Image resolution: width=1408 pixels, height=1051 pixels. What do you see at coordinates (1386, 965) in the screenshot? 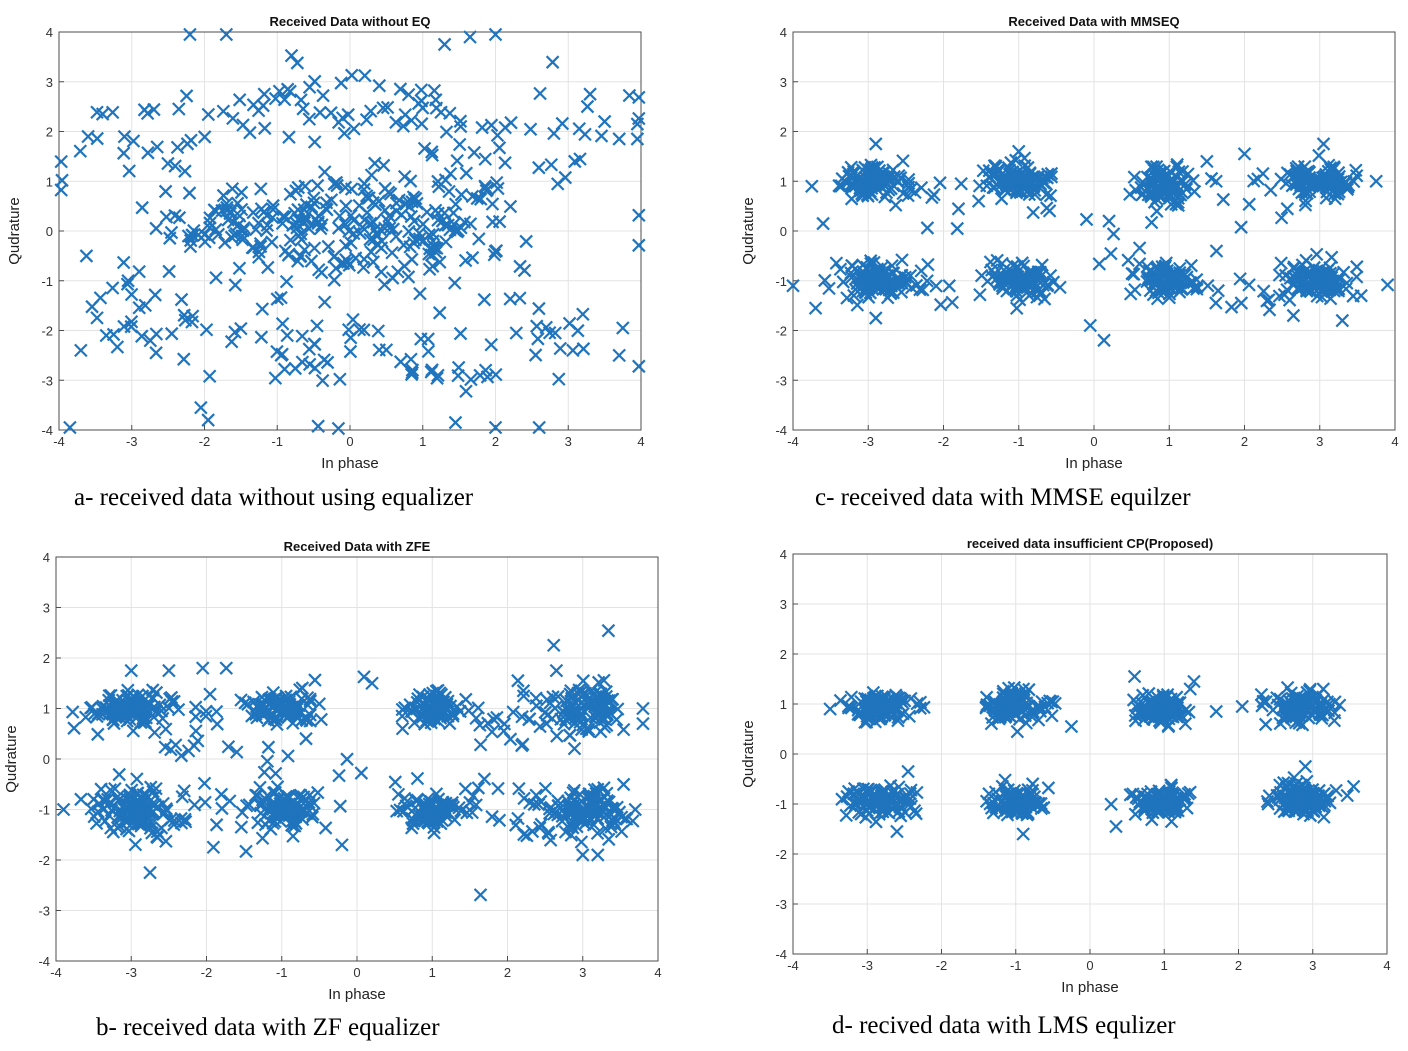
I see `x-tick-label: 4` at bounding box center [1386, 965].